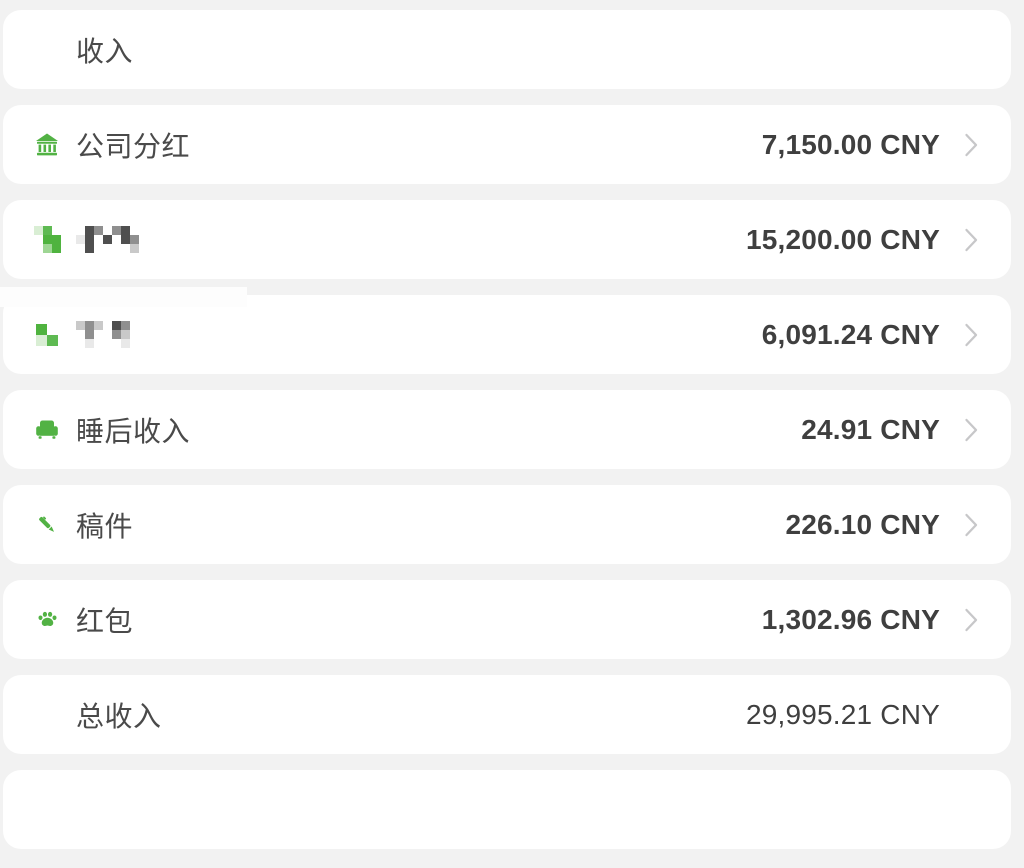  Describe the element at coordinates (123, 297) in the screenshot. I see `censor-artifact` at that location.